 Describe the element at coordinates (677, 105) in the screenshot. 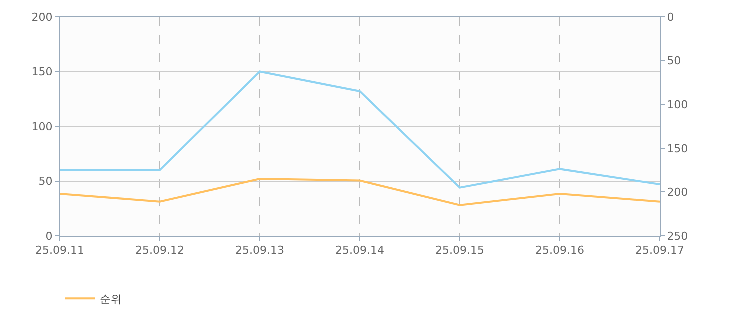

I see `y2-tick-label: 100` at that location.